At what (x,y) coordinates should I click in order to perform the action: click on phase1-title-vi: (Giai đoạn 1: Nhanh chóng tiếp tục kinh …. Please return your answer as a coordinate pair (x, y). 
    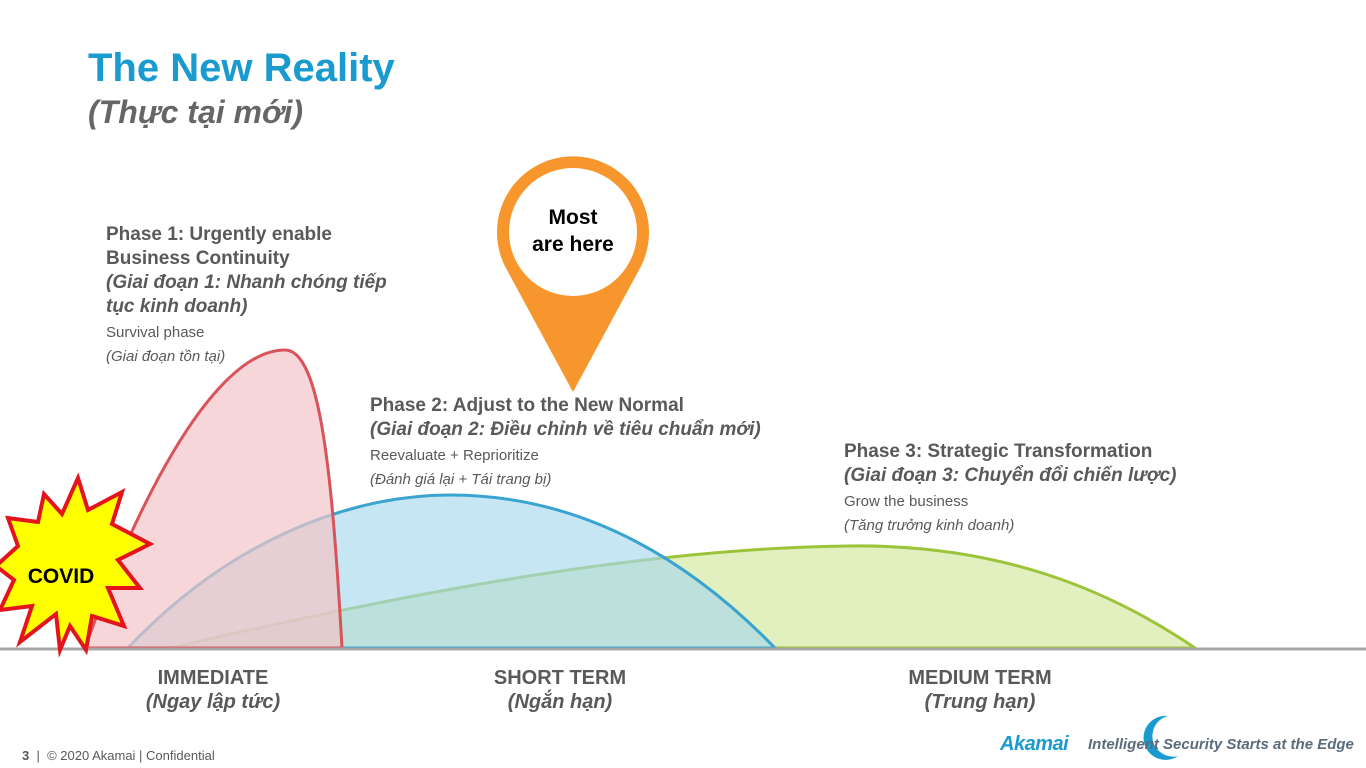
    Looking at the image, I should click on (246, 294).